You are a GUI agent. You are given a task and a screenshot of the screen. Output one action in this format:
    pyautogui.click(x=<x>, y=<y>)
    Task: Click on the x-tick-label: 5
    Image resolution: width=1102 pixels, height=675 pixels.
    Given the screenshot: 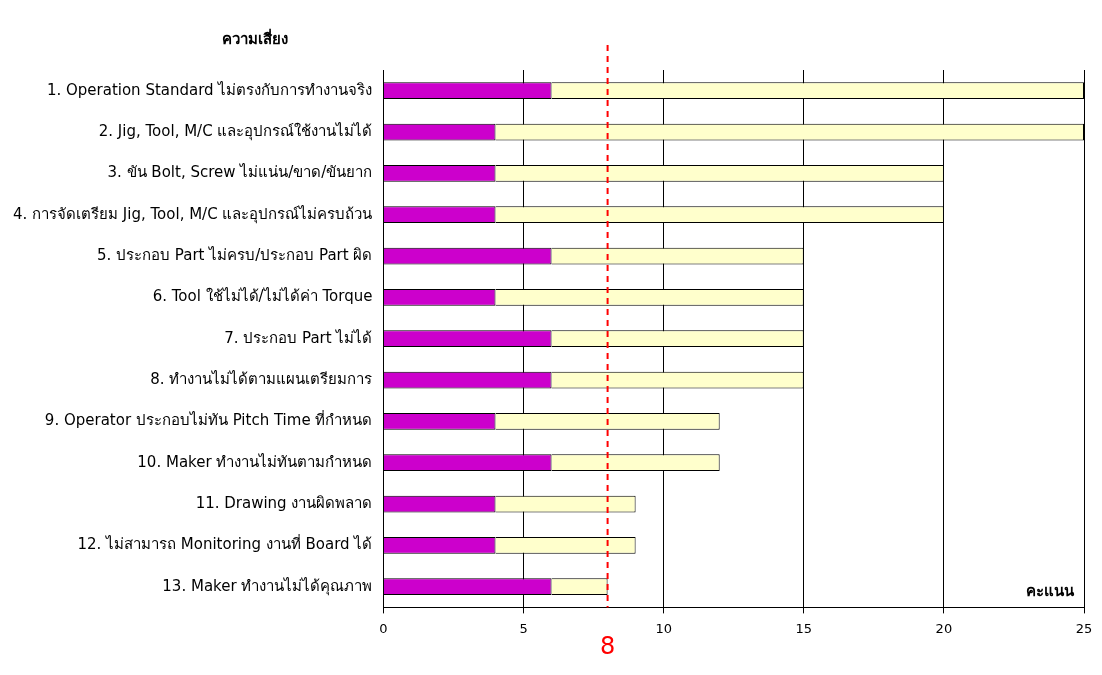 What is the action you would take?
    pyautogui.click(x=523, y=628)
    